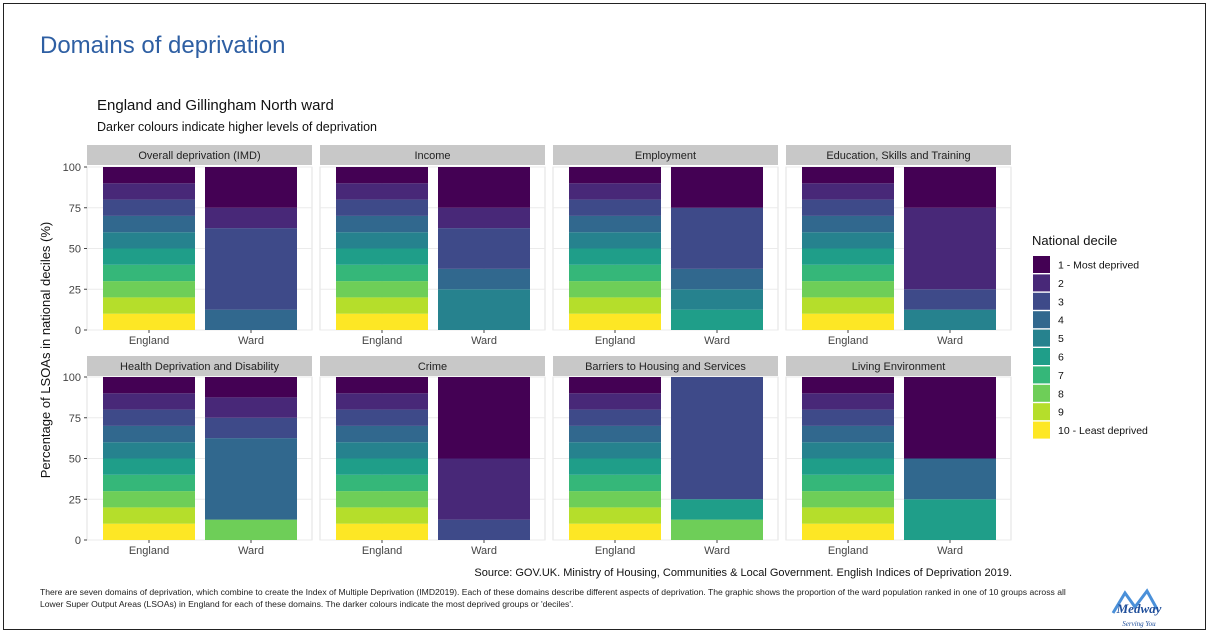 This screenshot has height=636, width=1212. Describe the element at coordinates (1103, 431) in the screenshot. I see `legend-label: 10 - Least deprived` at that location.